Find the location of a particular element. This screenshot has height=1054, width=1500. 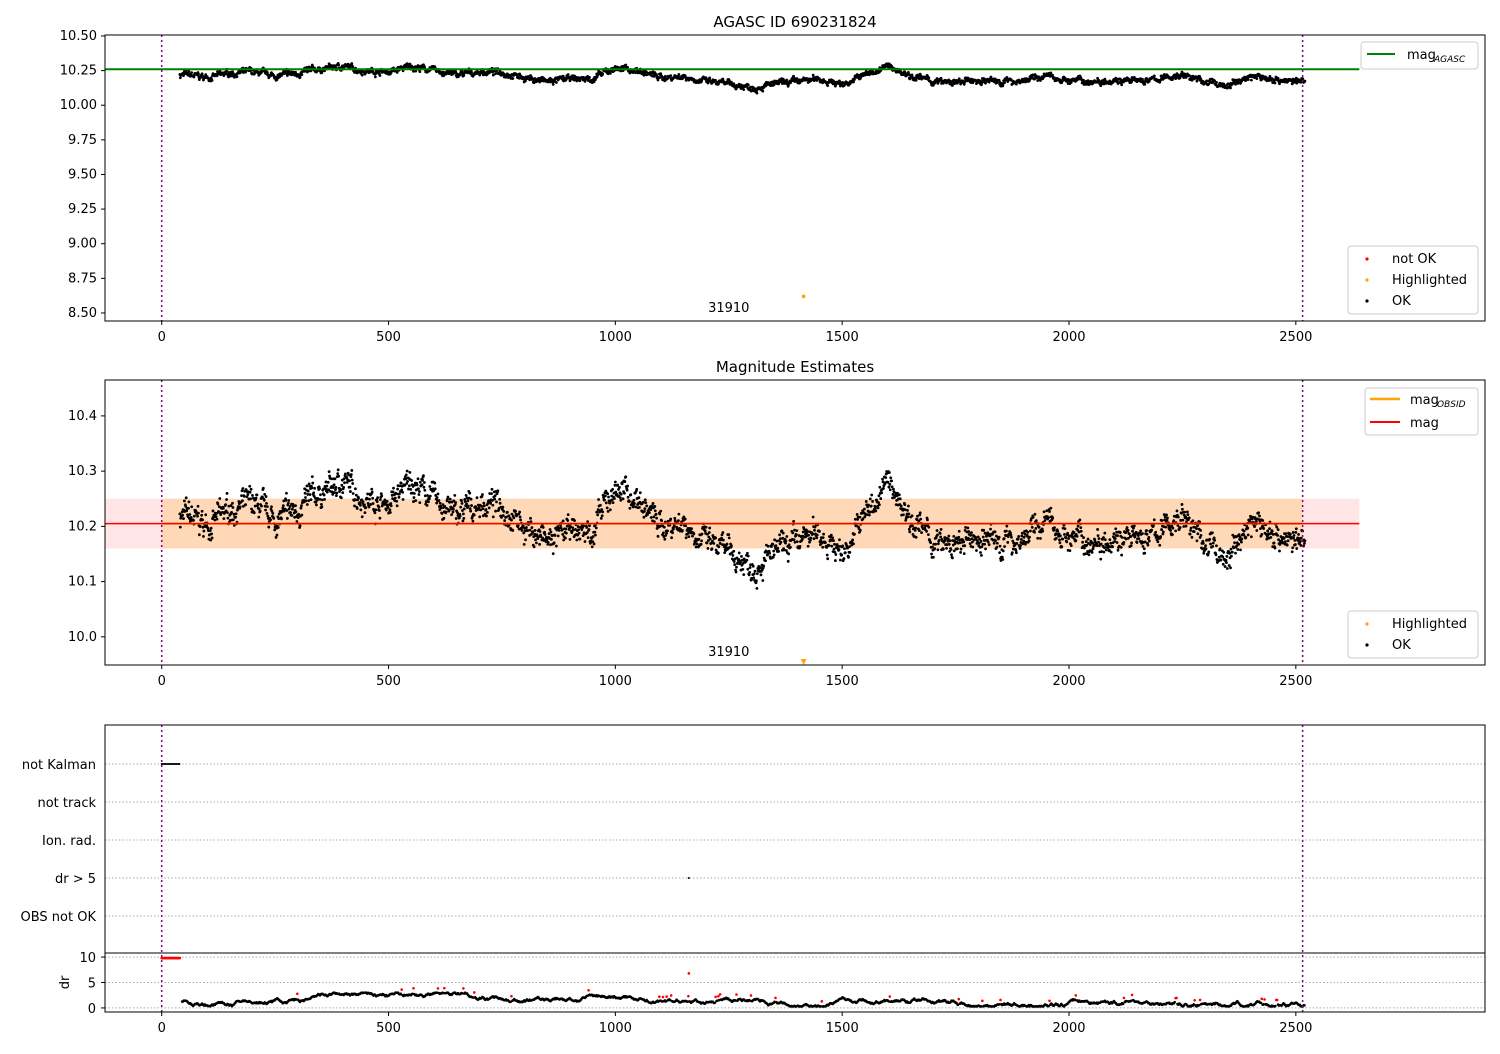

x-tick-label: 1000 is located at coordinates (615, 337).